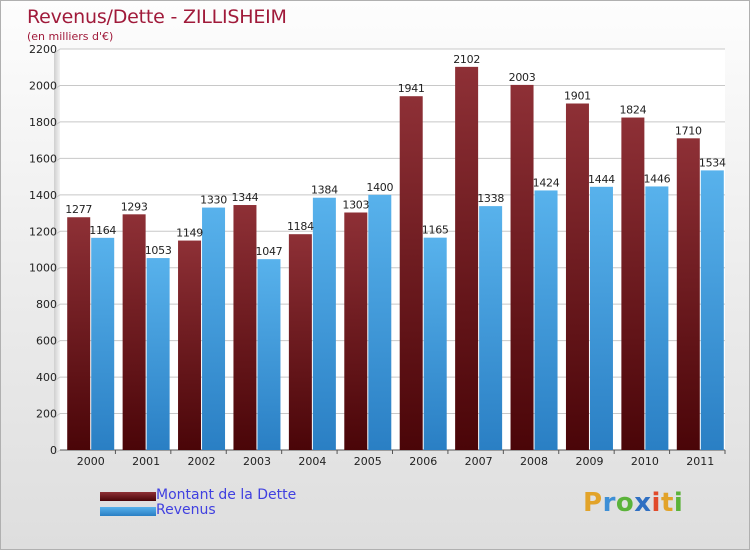 The image size is (750, 550). Describe the element at coordinates (46, 341) in the screenshot. I see `y-tick-label: 600` at that location.